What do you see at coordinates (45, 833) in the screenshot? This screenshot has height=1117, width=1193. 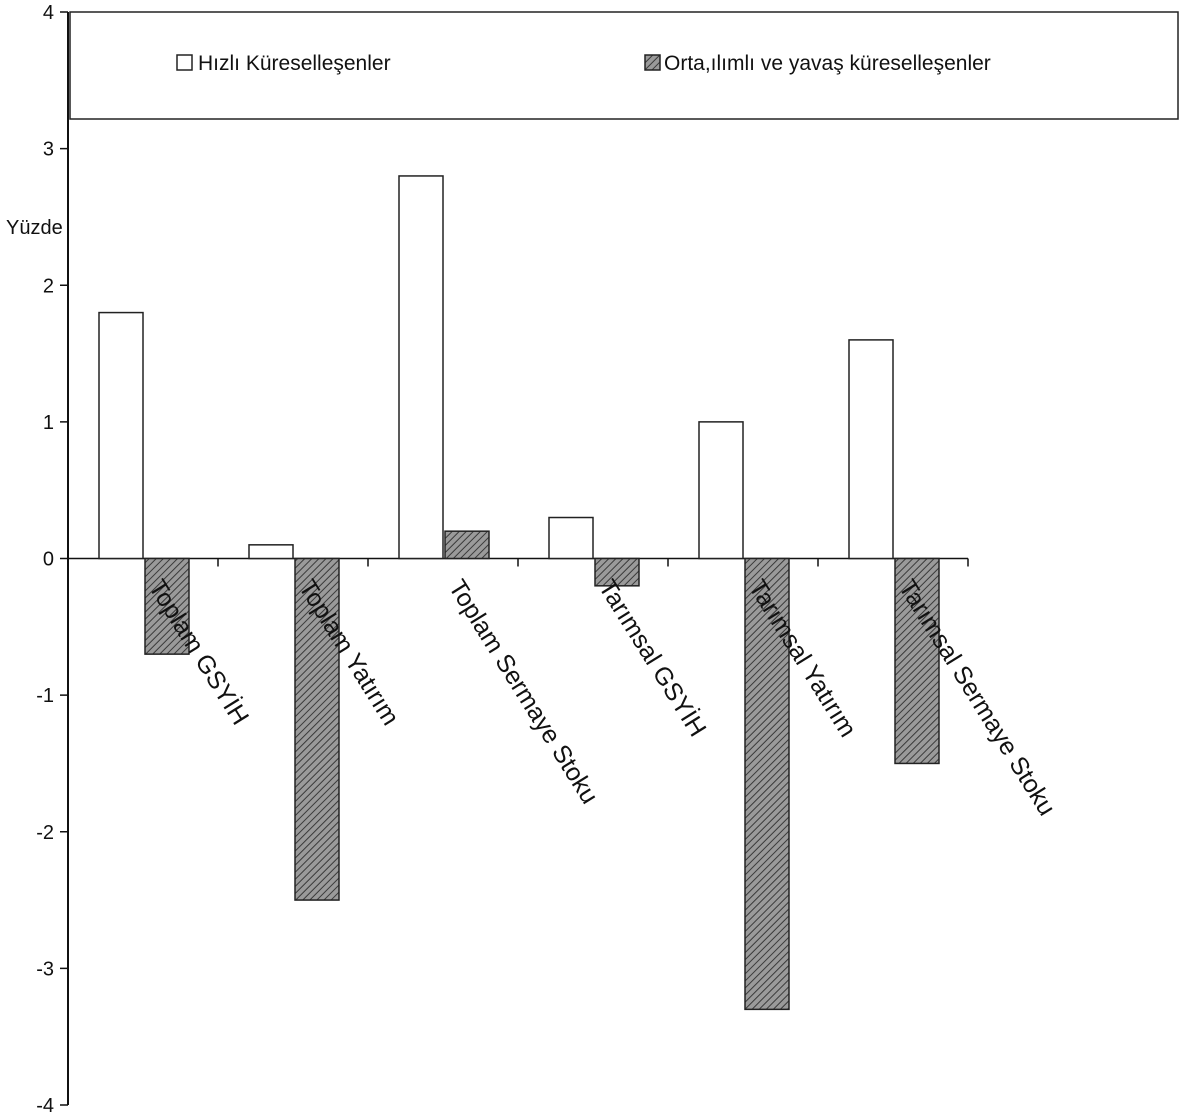 I see `y-tick-label: -2` at bounding box center [45, 833].